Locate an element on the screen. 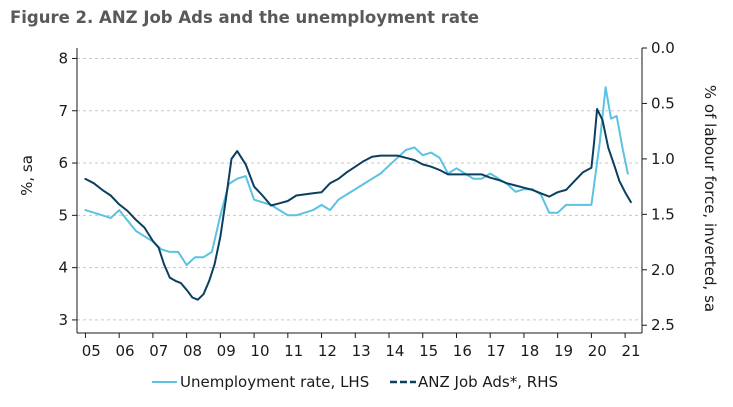 This screenshot has width=733, height=407. x-tick-label: 20 is located at coordinates (597, 351).